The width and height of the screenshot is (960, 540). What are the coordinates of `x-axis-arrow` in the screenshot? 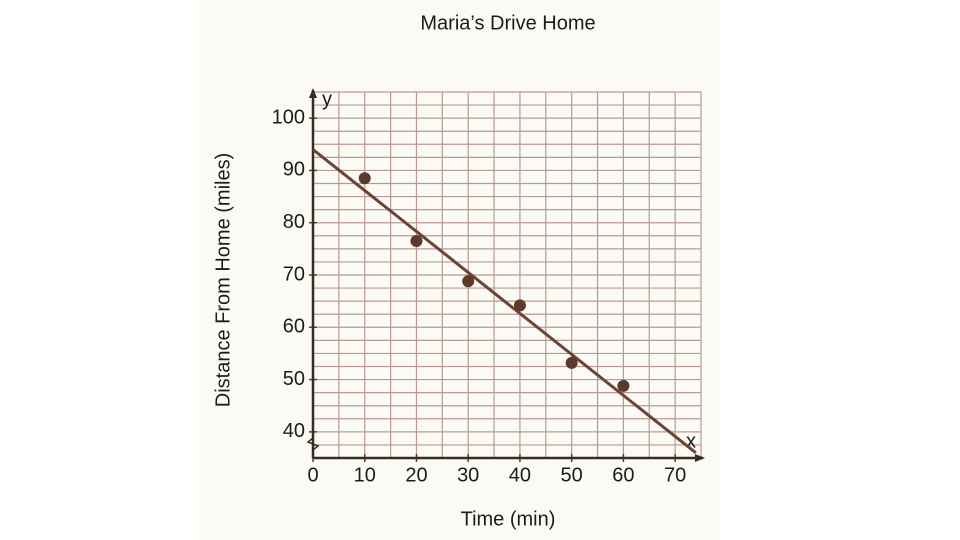 It's located at (700, 458).